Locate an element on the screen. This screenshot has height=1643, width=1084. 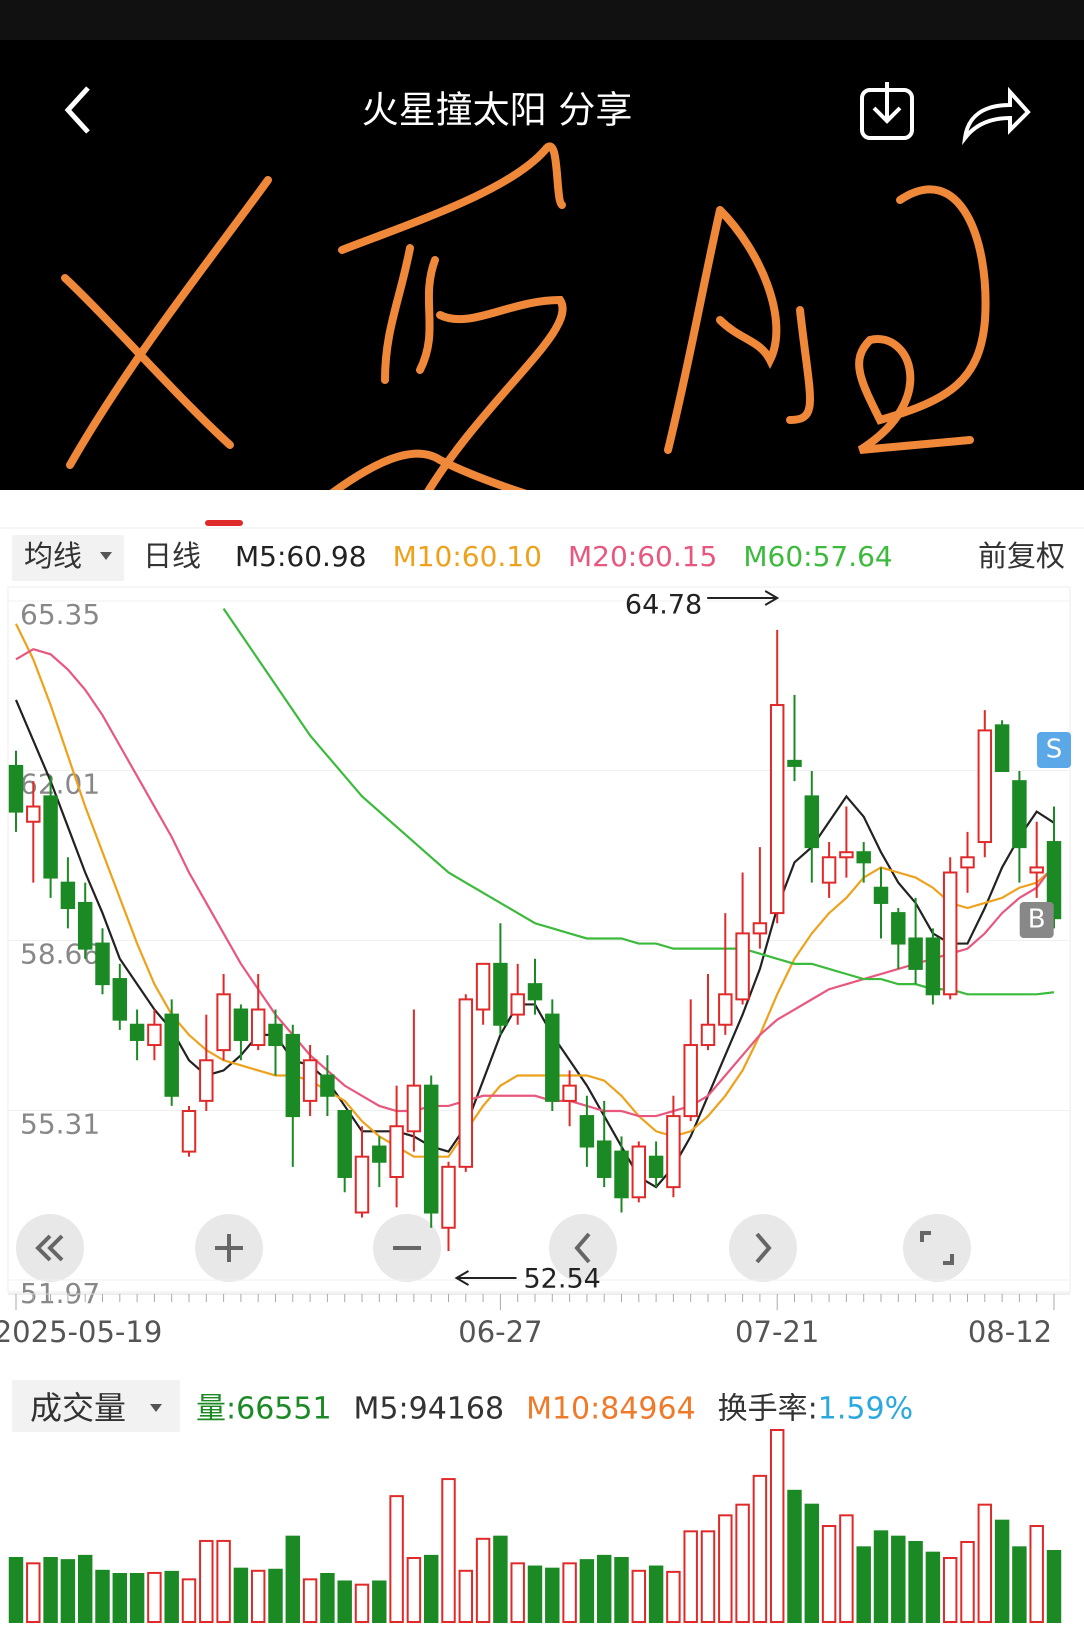
adjust-label: 前复权 is located at coordinates (1021, 556).